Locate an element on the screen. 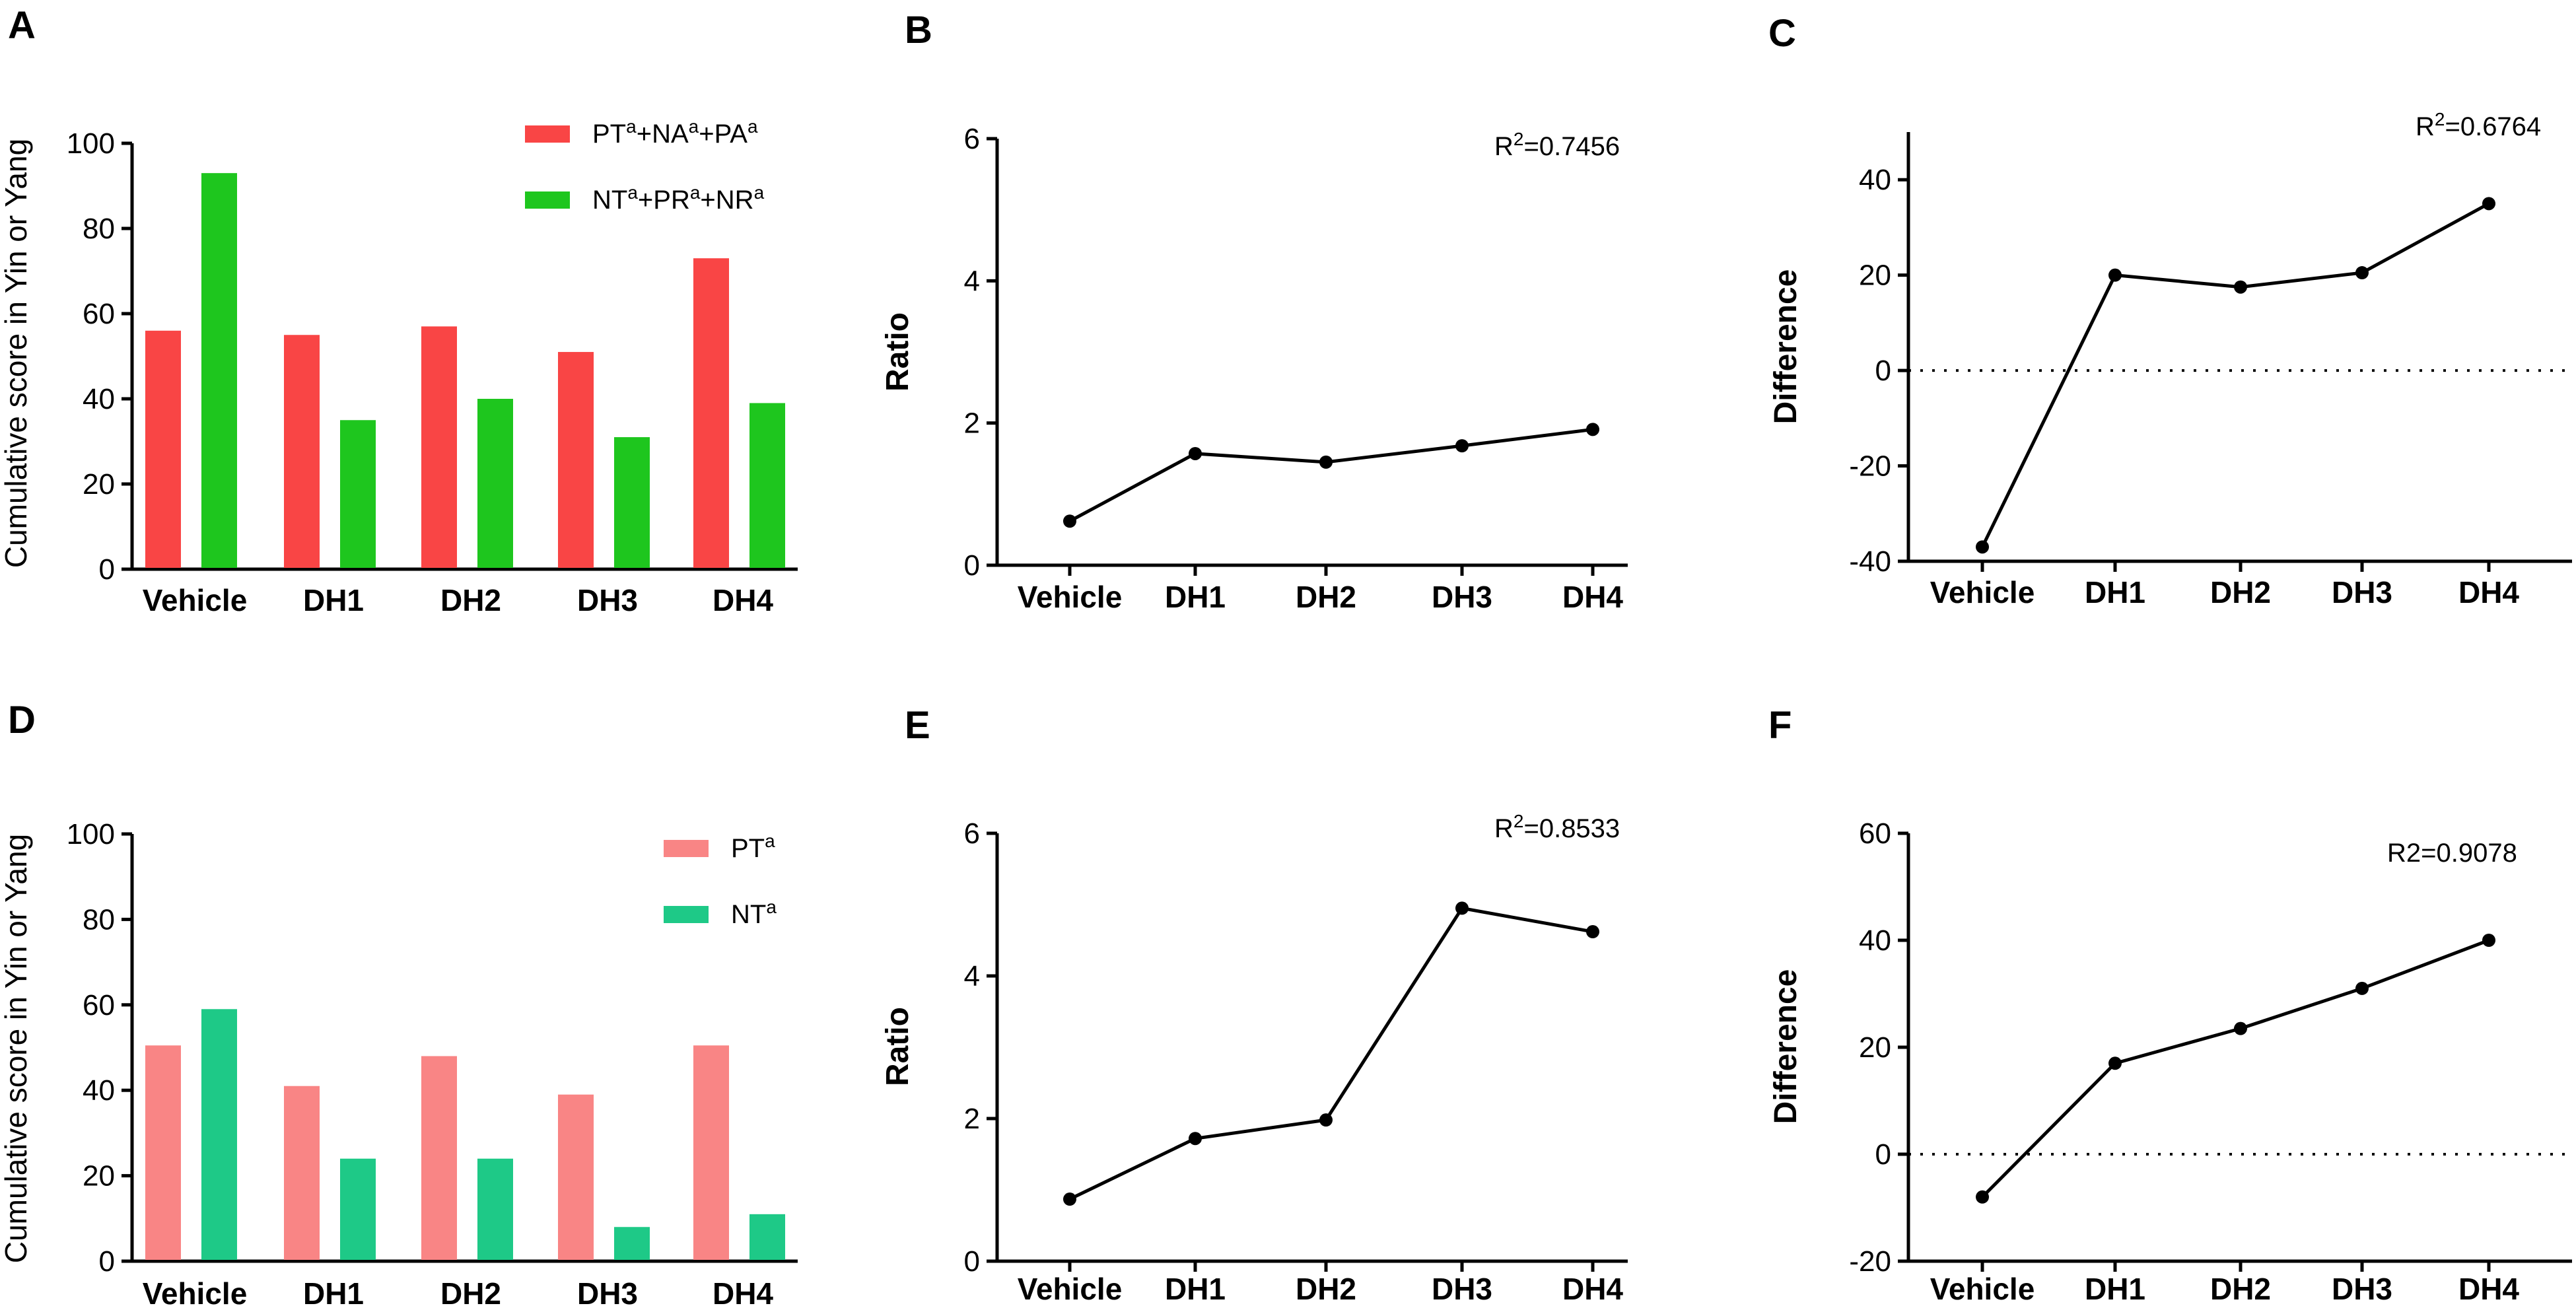 Image resolution: width=2576 pixels, height=1314 pixels. panel-letter: C is located at coordinates (1782, 33).